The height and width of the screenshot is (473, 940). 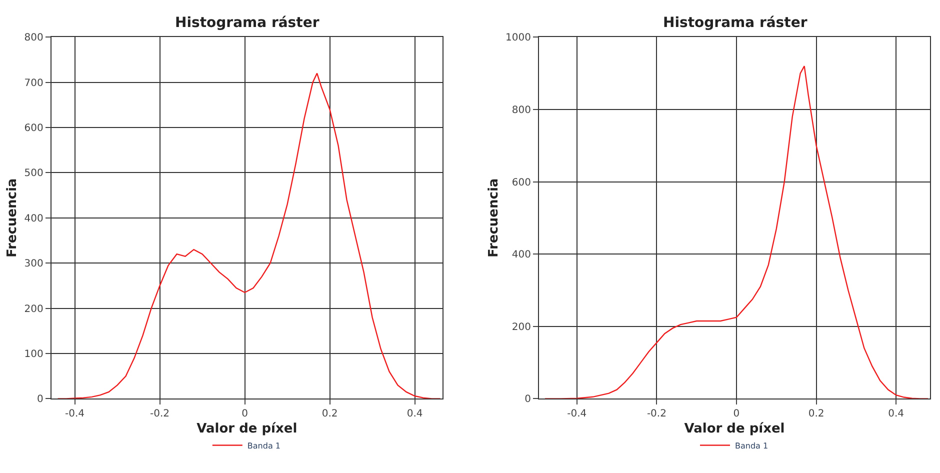 I want to click on y-tick-label: 700, so click(x=34, y=83).